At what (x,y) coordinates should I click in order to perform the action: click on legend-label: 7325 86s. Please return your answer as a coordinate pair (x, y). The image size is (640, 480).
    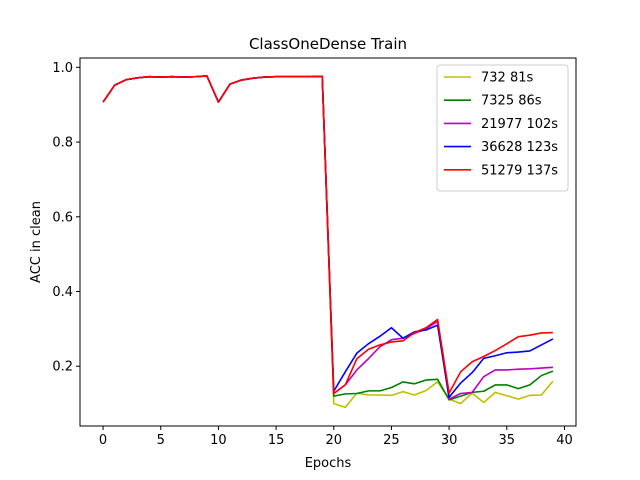
    Looking at the image, I should click on (511, 101).